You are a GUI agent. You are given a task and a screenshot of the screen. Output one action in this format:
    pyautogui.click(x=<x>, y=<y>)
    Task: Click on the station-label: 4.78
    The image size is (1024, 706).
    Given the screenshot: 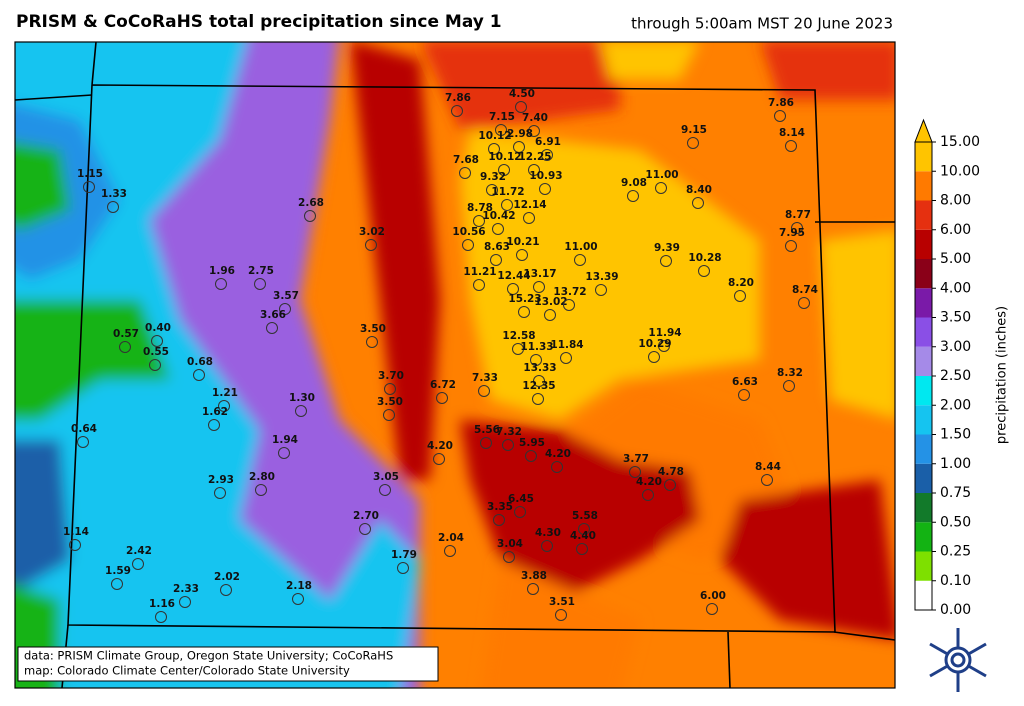 What is the action you would take?
    pyautogui.click(x=671, y=472)
    